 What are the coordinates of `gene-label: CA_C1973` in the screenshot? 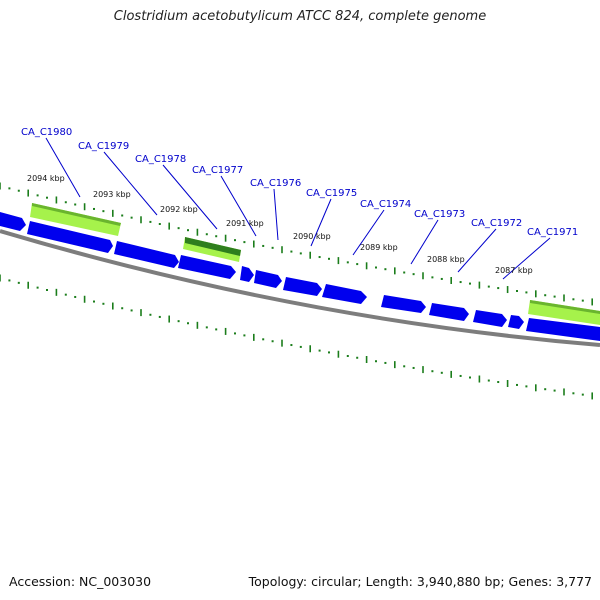 It's located at (439, 214).